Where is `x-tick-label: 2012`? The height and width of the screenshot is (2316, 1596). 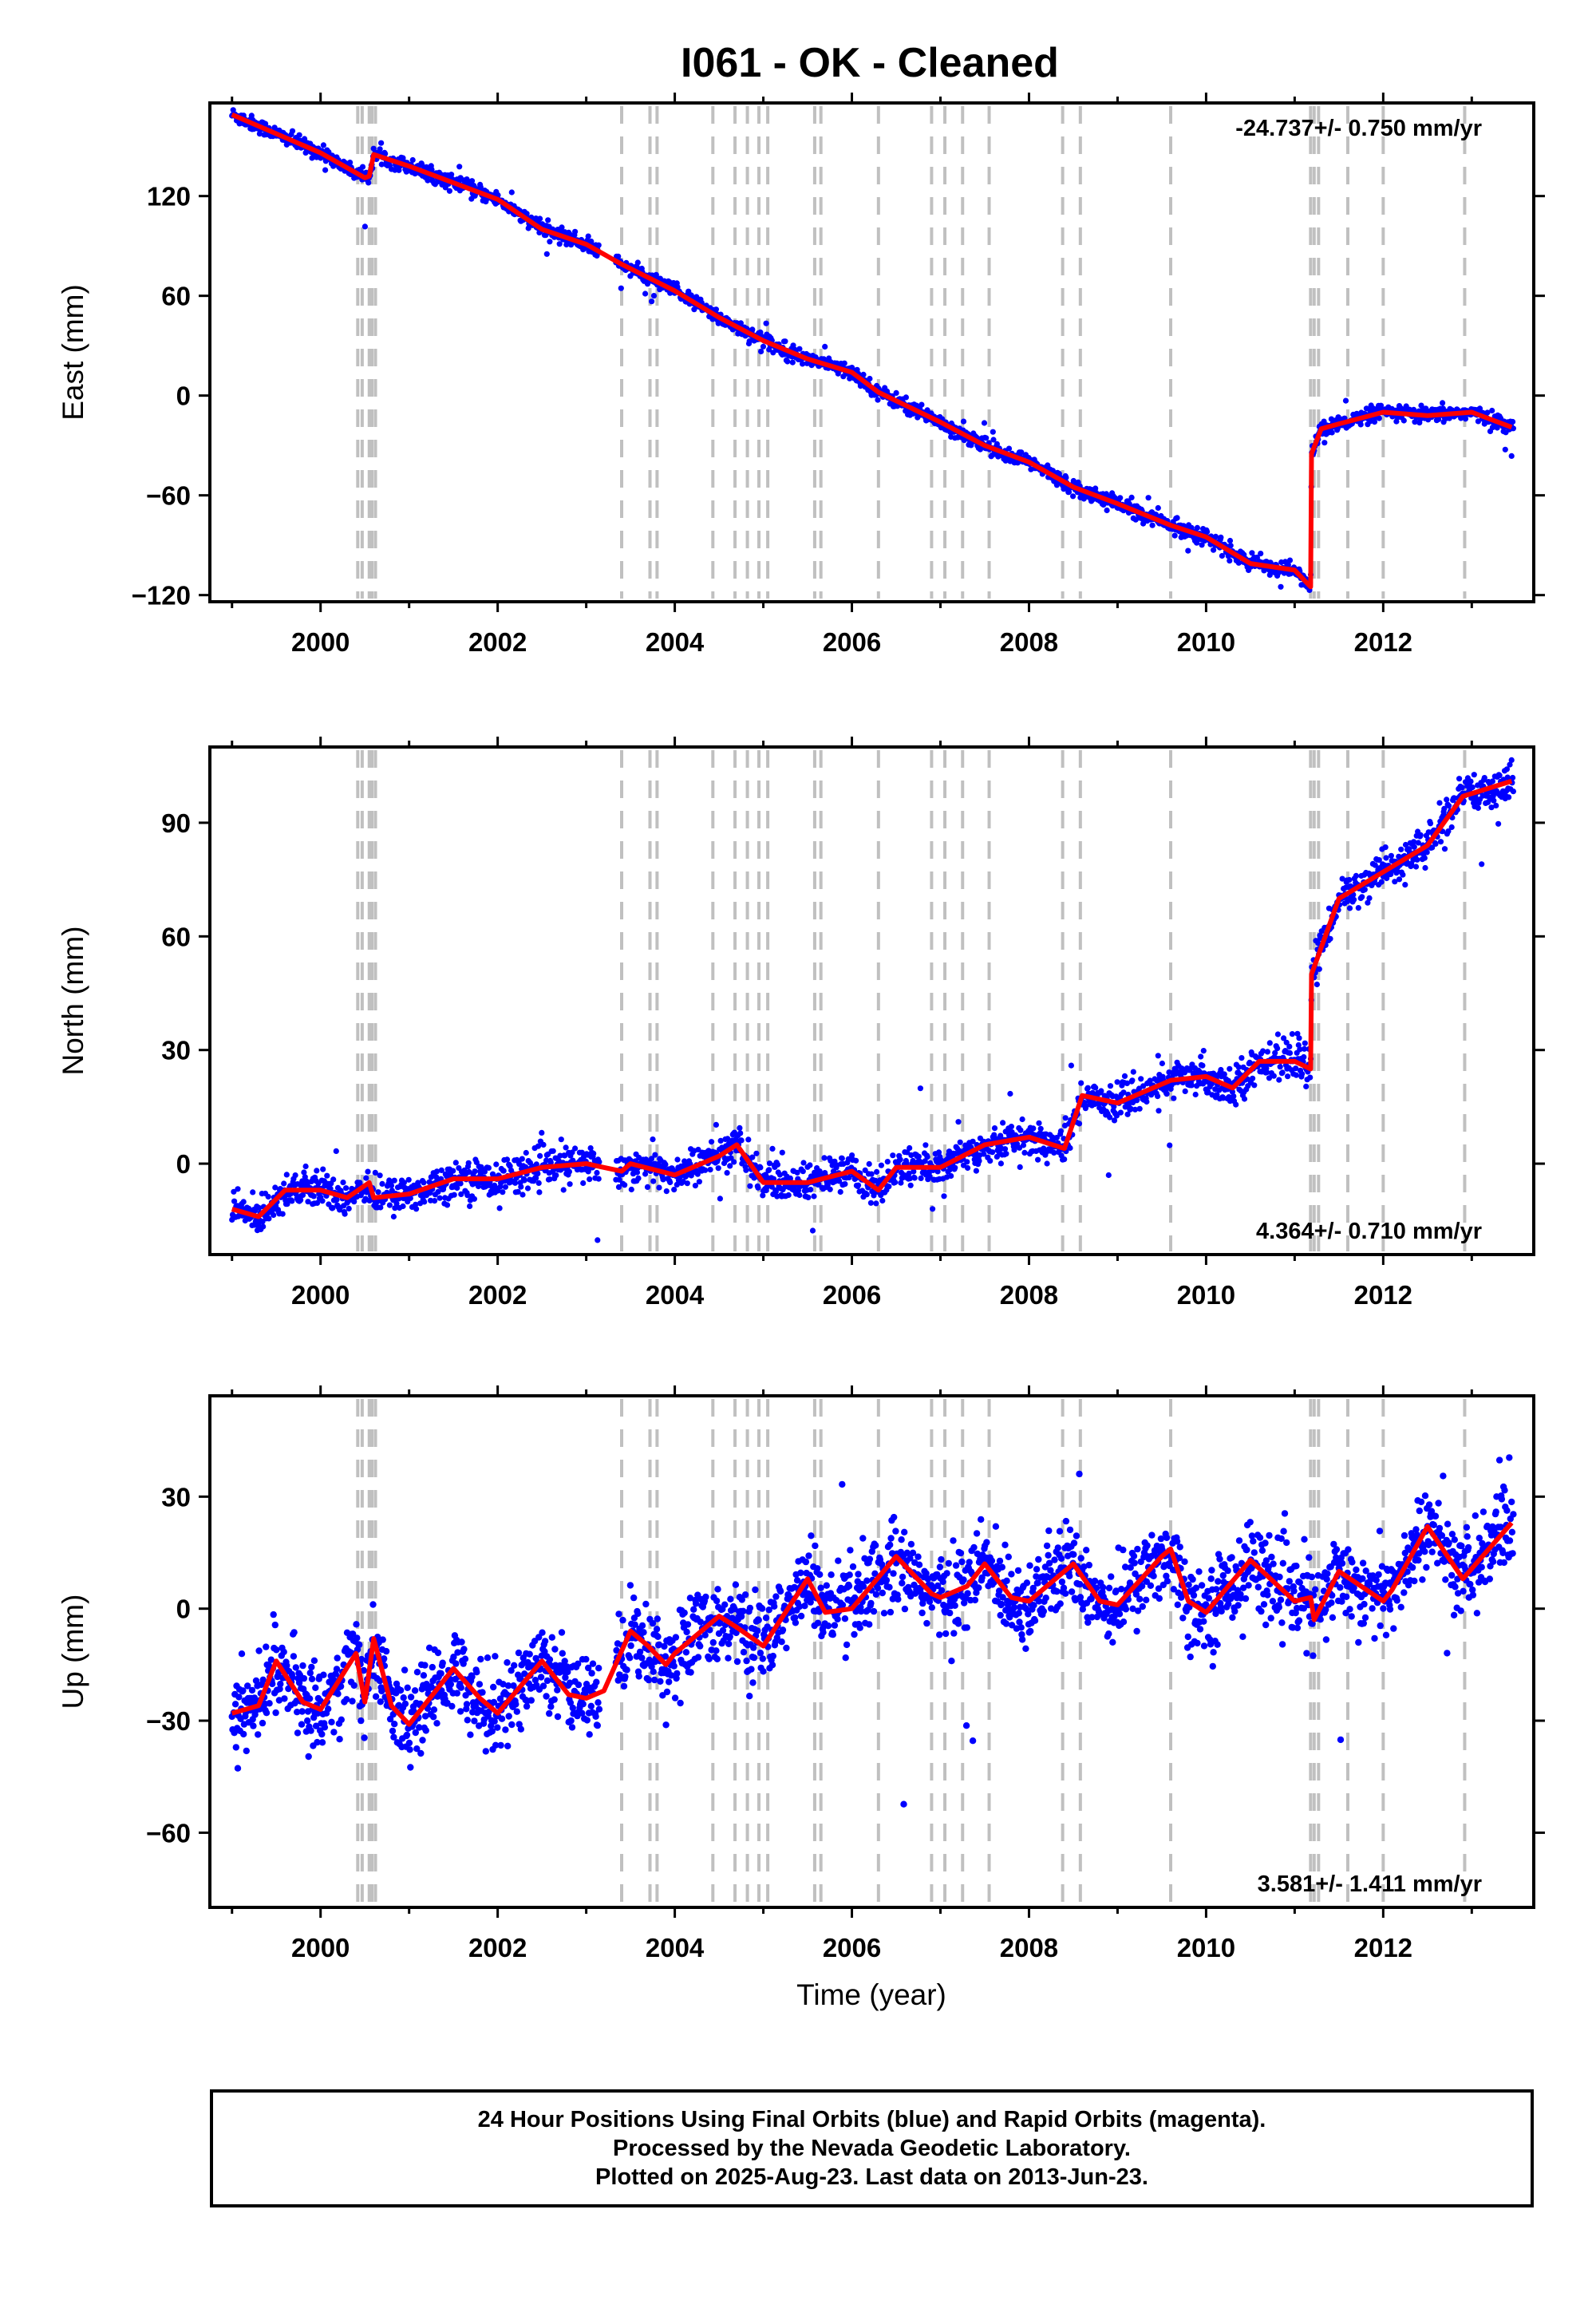 x-tick-label: 2012 is located at coordinates (1383, 642).